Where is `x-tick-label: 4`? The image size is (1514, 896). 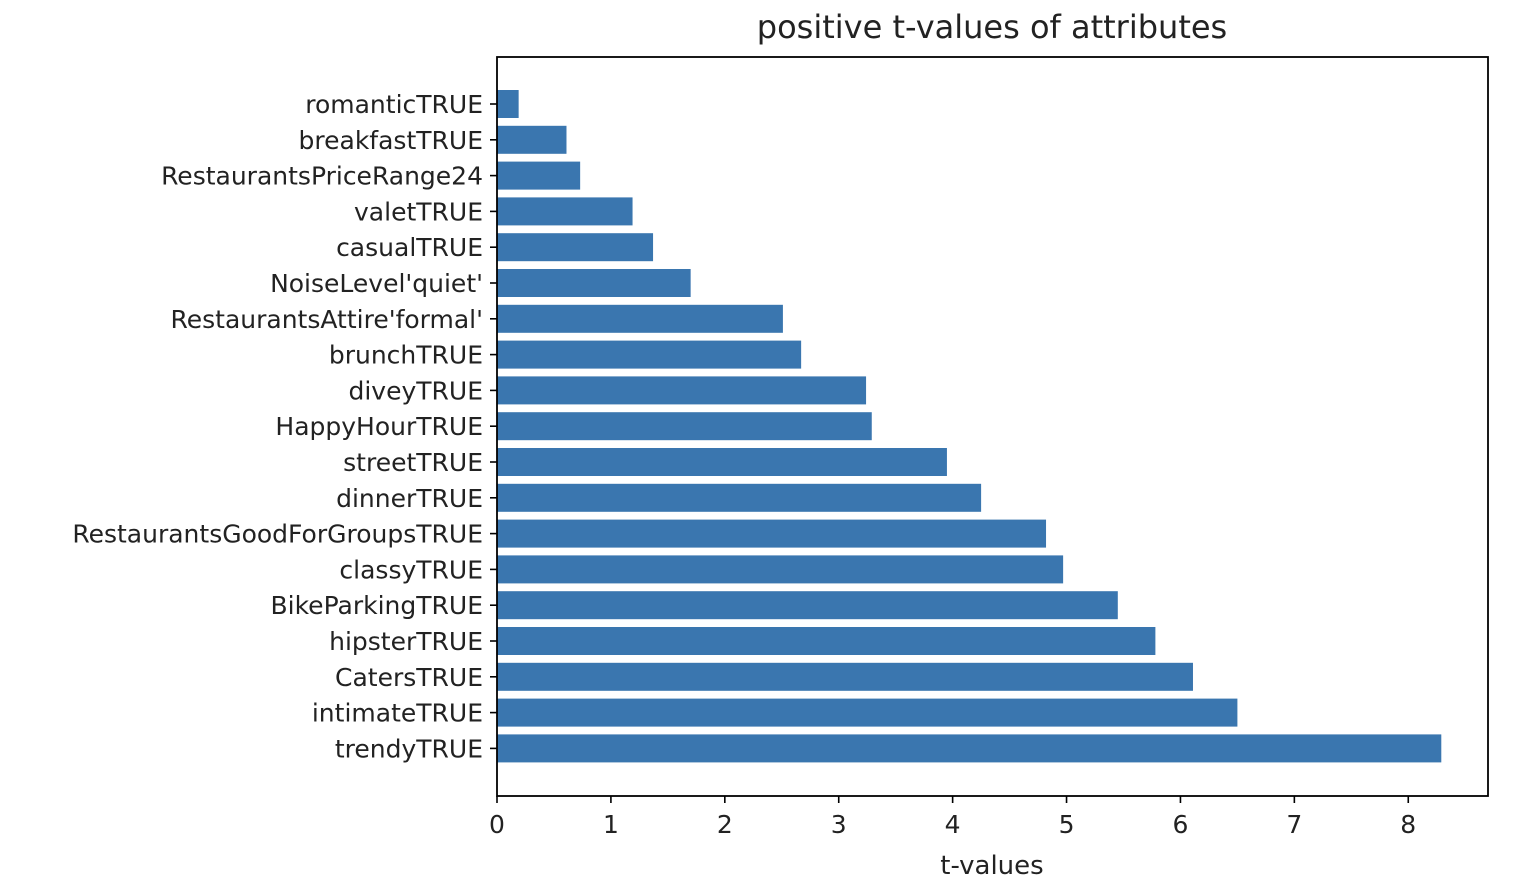 x-tick-label: 4 is located at coordinates (953, 824).